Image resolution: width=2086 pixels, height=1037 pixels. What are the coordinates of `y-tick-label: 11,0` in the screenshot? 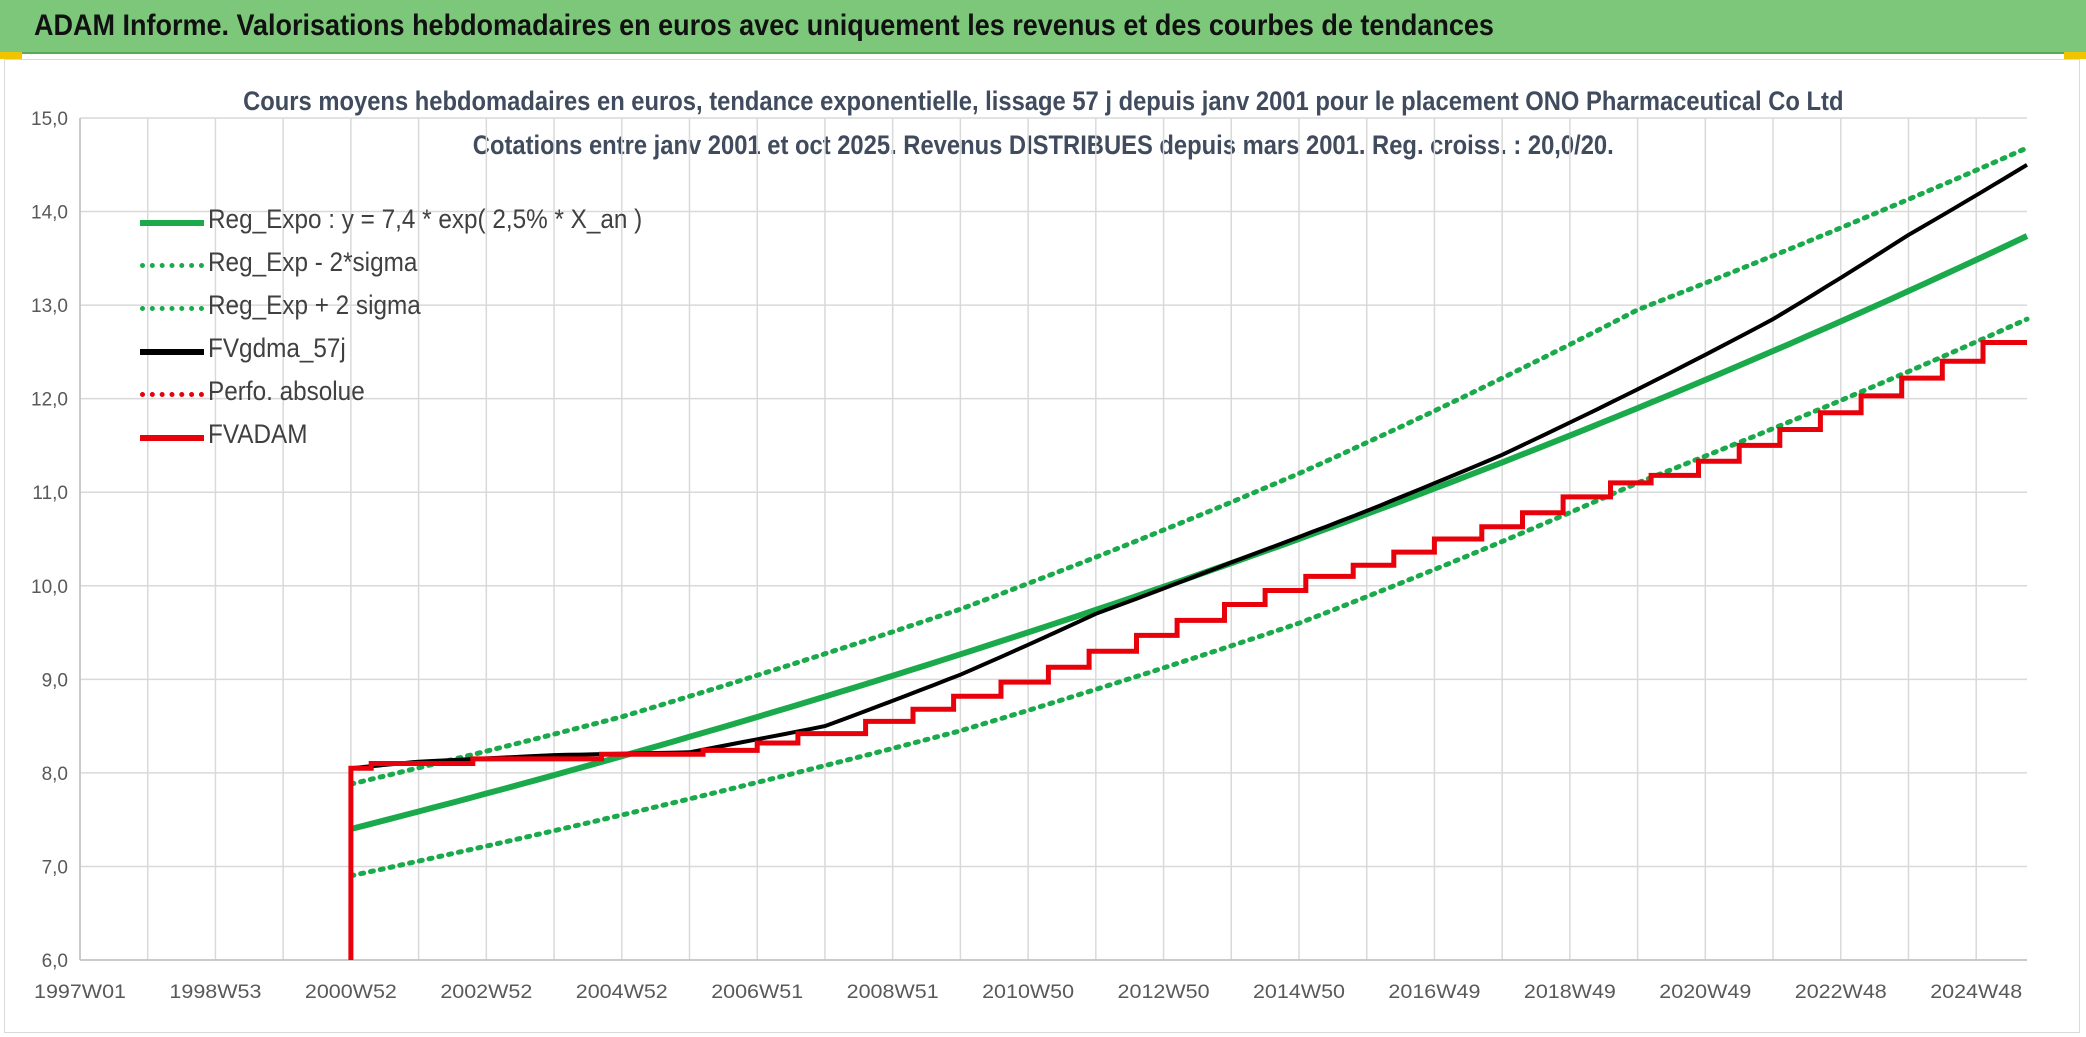 It's located at (50, 493).